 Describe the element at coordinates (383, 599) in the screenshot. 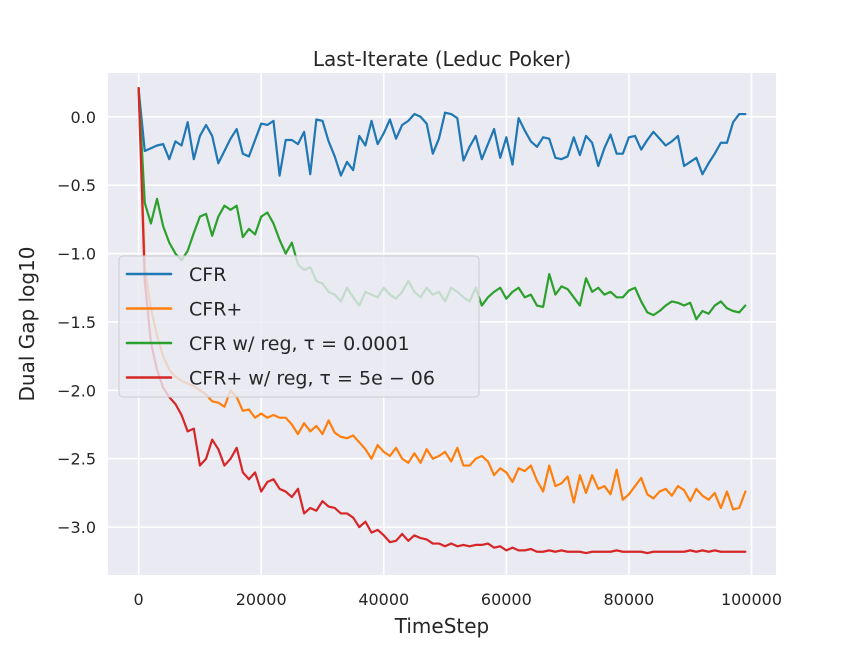

I see `x-tick-label: 40000` at that location.